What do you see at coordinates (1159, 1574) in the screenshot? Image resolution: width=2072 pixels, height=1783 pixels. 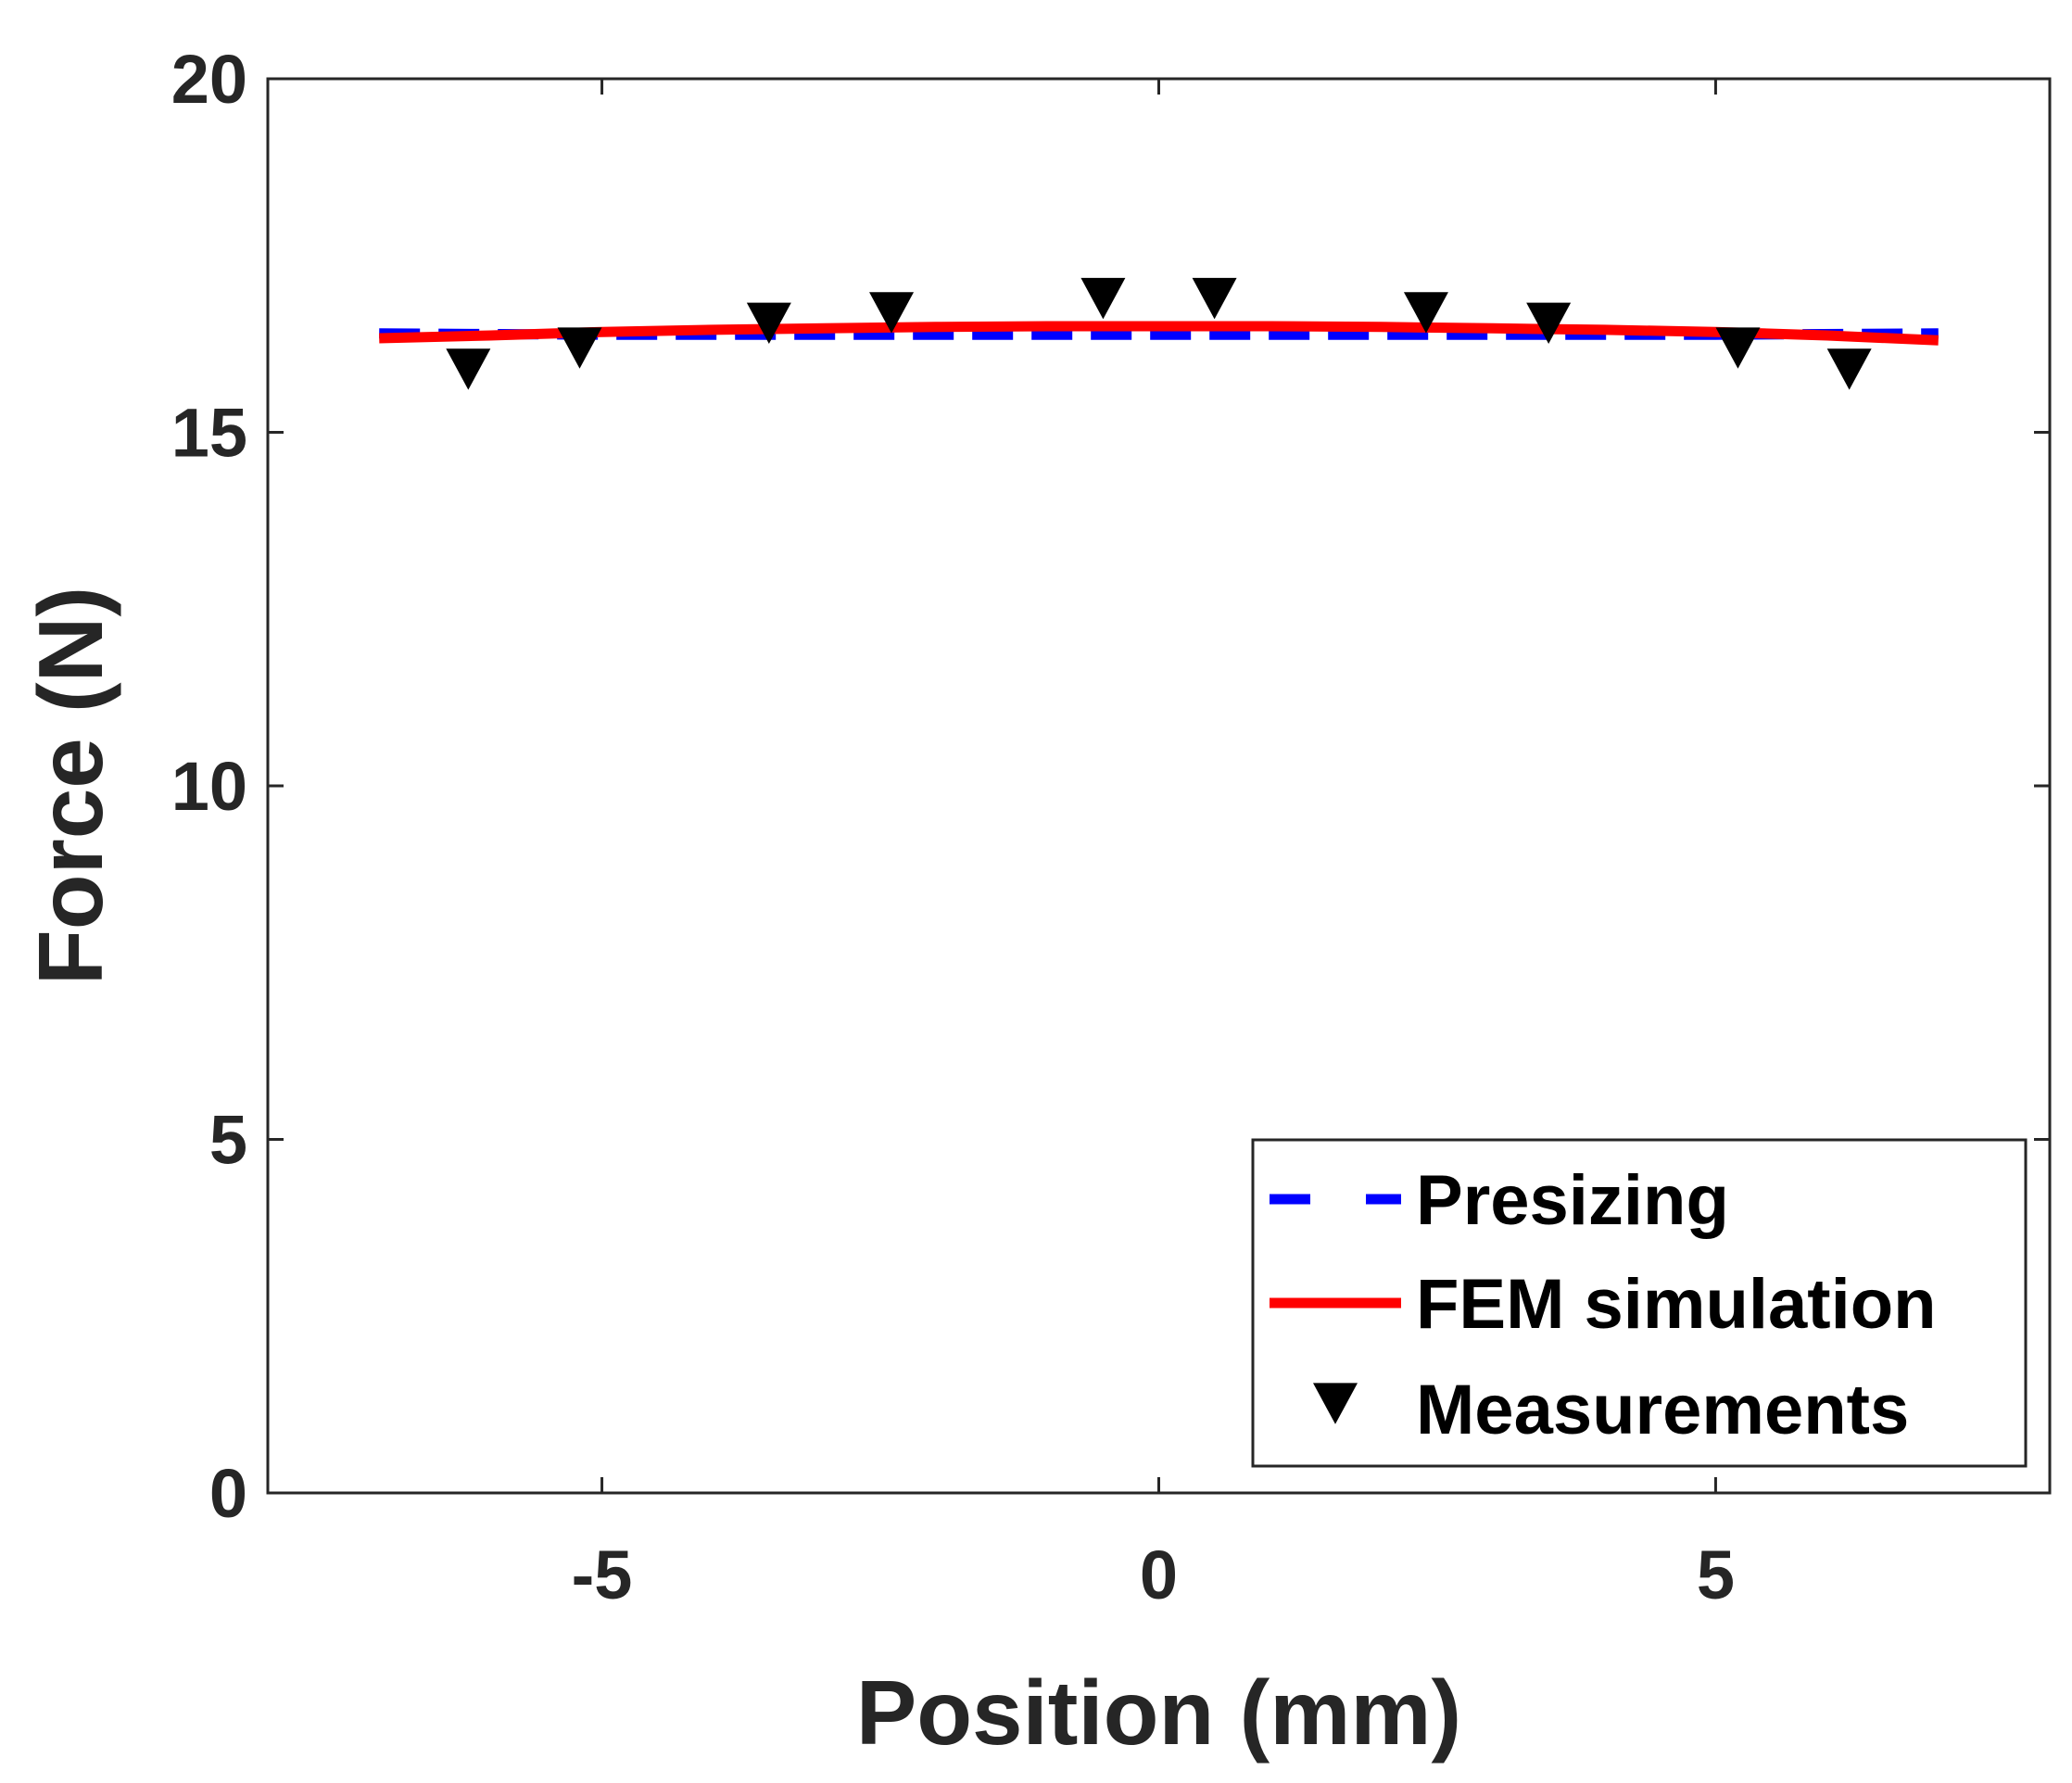 I see `x-tick-label: 0` at bounding box center [1159, 1574].